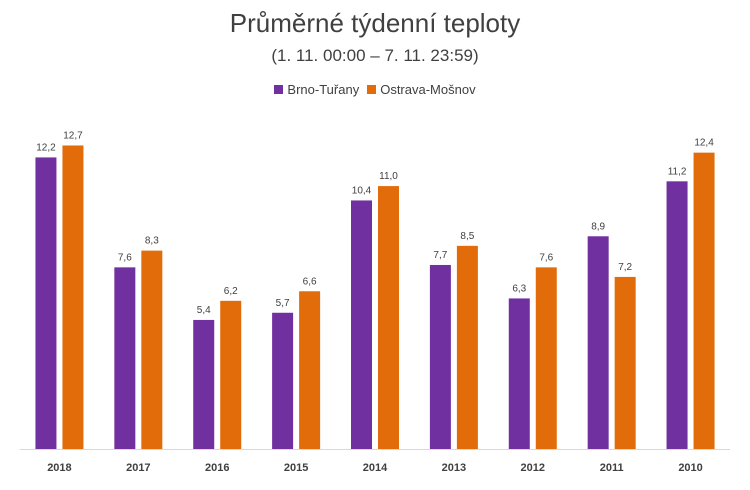  Describe the element at coordinates (375, 23) in the screenshot. I see `chart-title: Průměrné týdenní teploty` at that location.